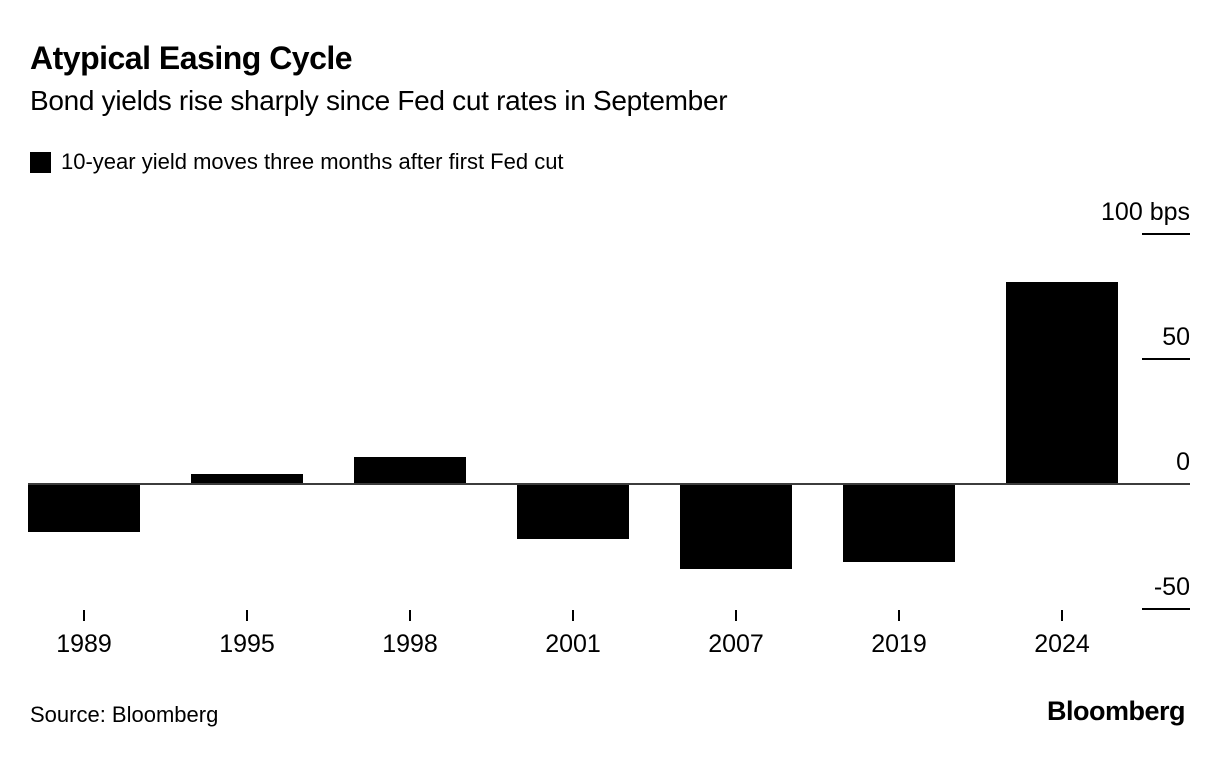  Describe the element at coordinates (899, 644) in the screenshot. I see `x-axis-label-2019: 2019` at that location.